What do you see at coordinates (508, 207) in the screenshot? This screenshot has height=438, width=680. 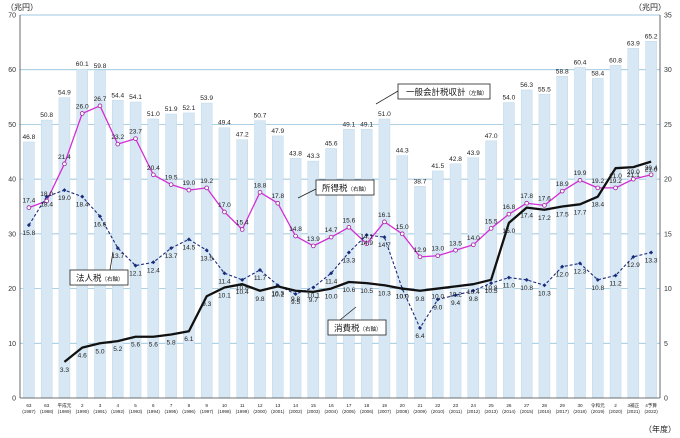 I see `label-income-tax: 16.8` at bounding box center [508, 207].